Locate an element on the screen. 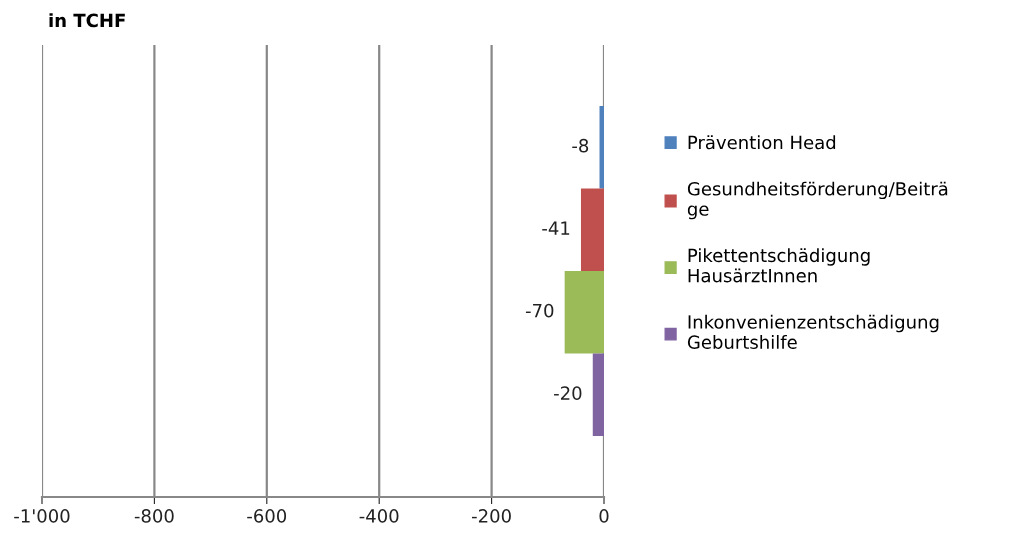 Image resolution: width=1024 pixels, height=547 pixels. x-tick-label: -1'000 is located at coordinates (42, 516).